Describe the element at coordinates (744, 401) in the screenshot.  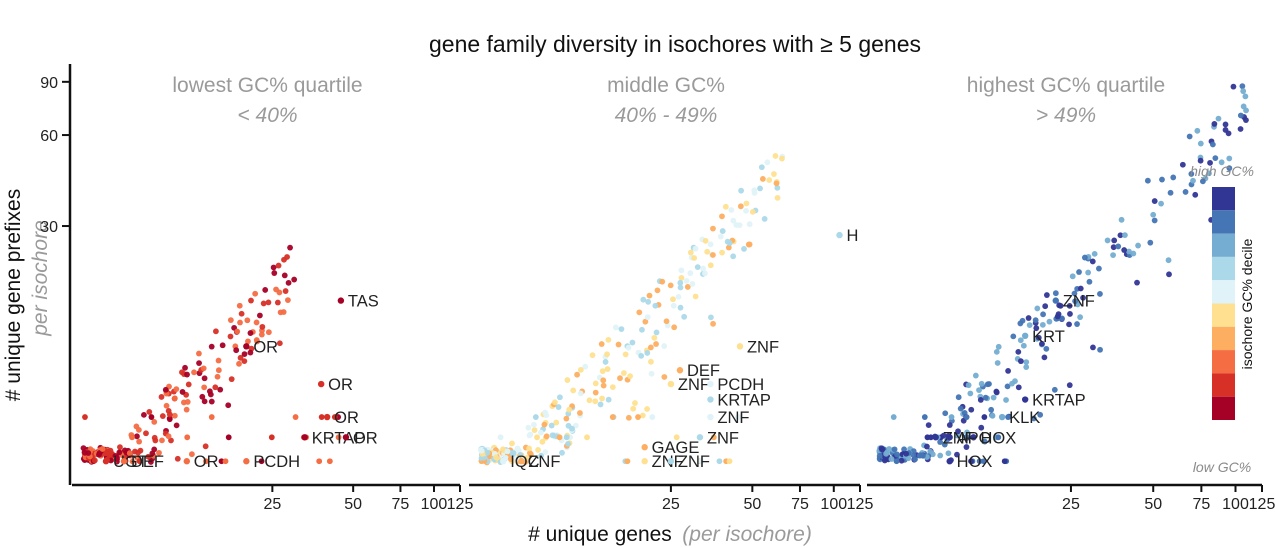
I see `point-label: KRTAP` at that location.